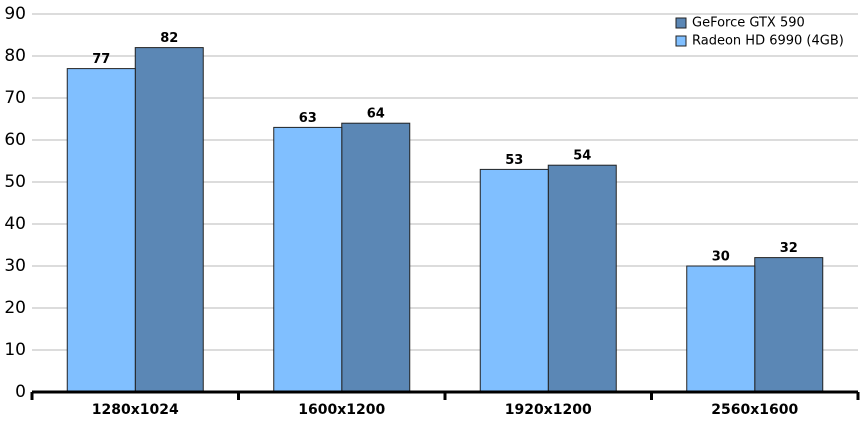  Describe the element at coordinates (15, 308) in the screenshot. I see `y-tick-label: 20` at that location.